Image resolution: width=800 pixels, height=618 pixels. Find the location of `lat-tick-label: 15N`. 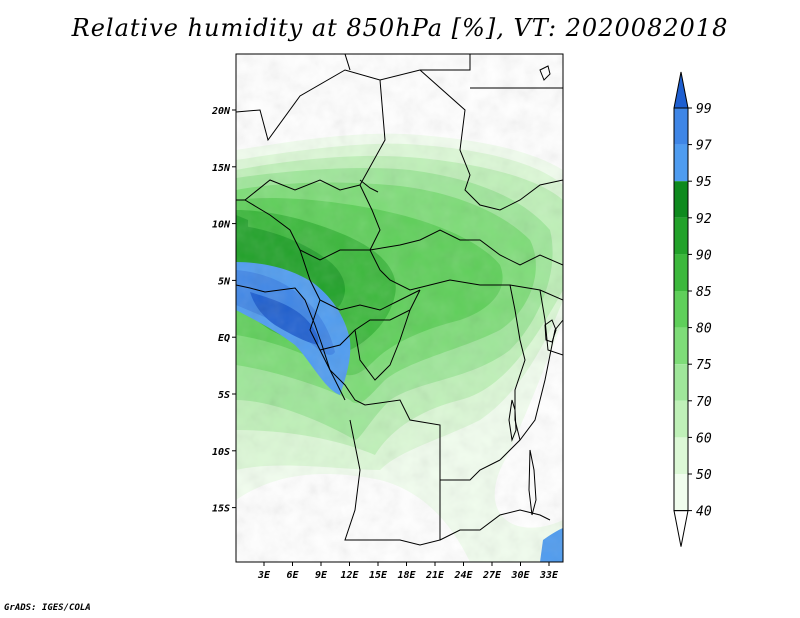

lat-tick-label: 15N is located at coordinates (221, 168).